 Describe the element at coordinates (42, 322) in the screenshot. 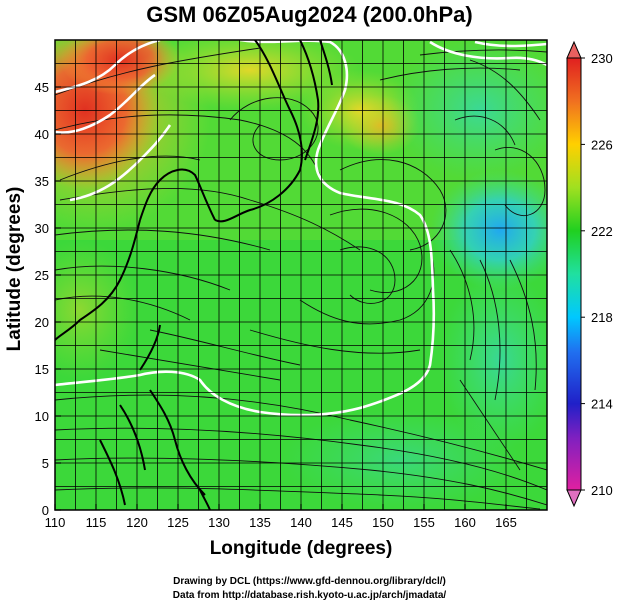

I see `y-tick-label: 20` at that location.